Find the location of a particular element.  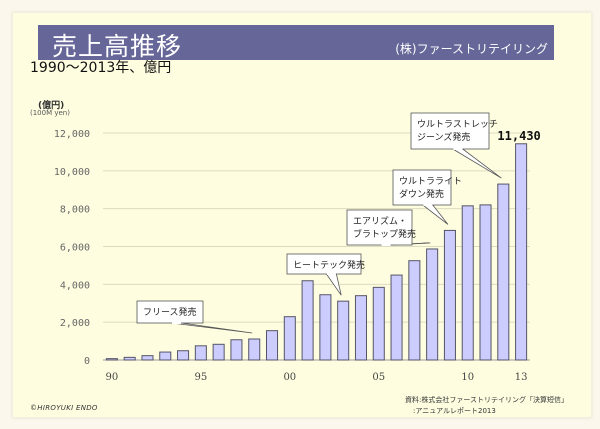

bar-1997 is located at coordinates (236, 350).